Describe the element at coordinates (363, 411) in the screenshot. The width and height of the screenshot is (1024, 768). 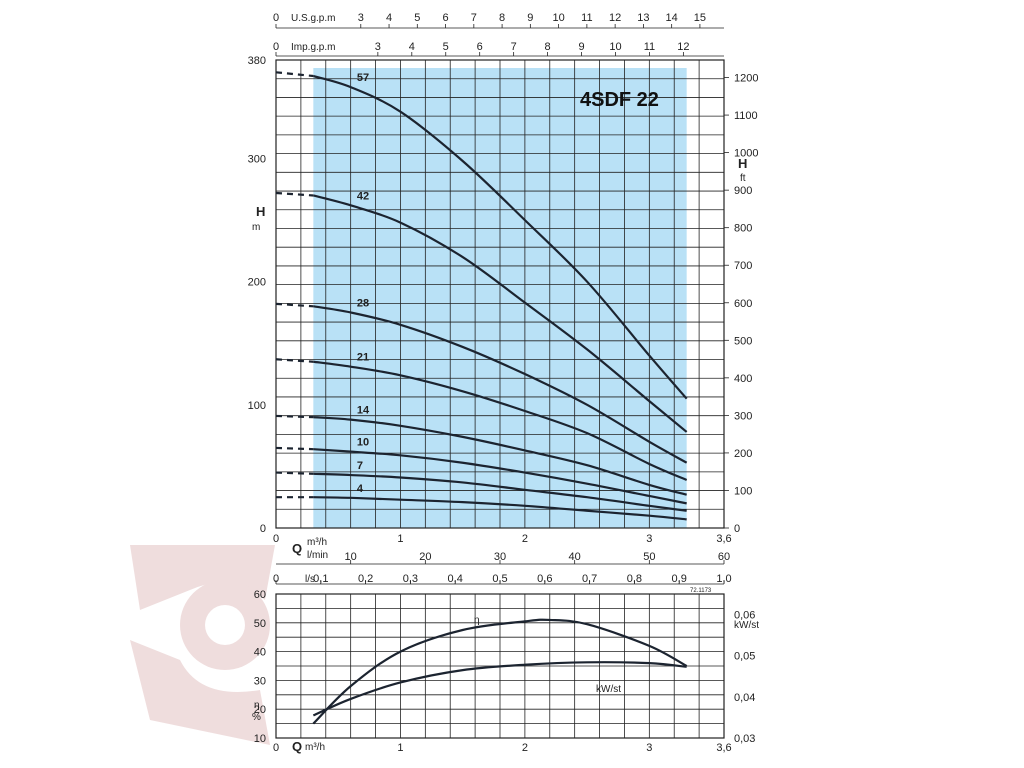
I see `stage-label-14: 14` at that location.